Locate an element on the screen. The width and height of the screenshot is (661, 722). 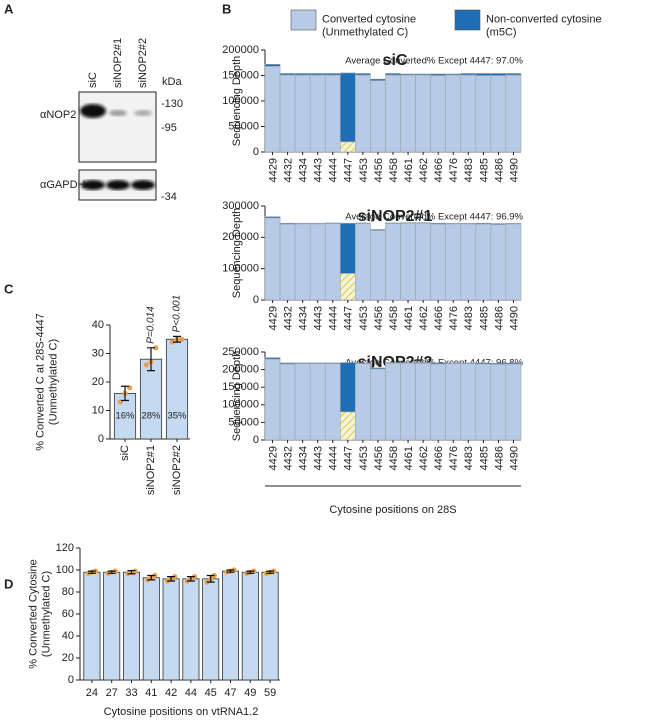
lane-label: siNOP2#2 is located at coordinates (143, 63).